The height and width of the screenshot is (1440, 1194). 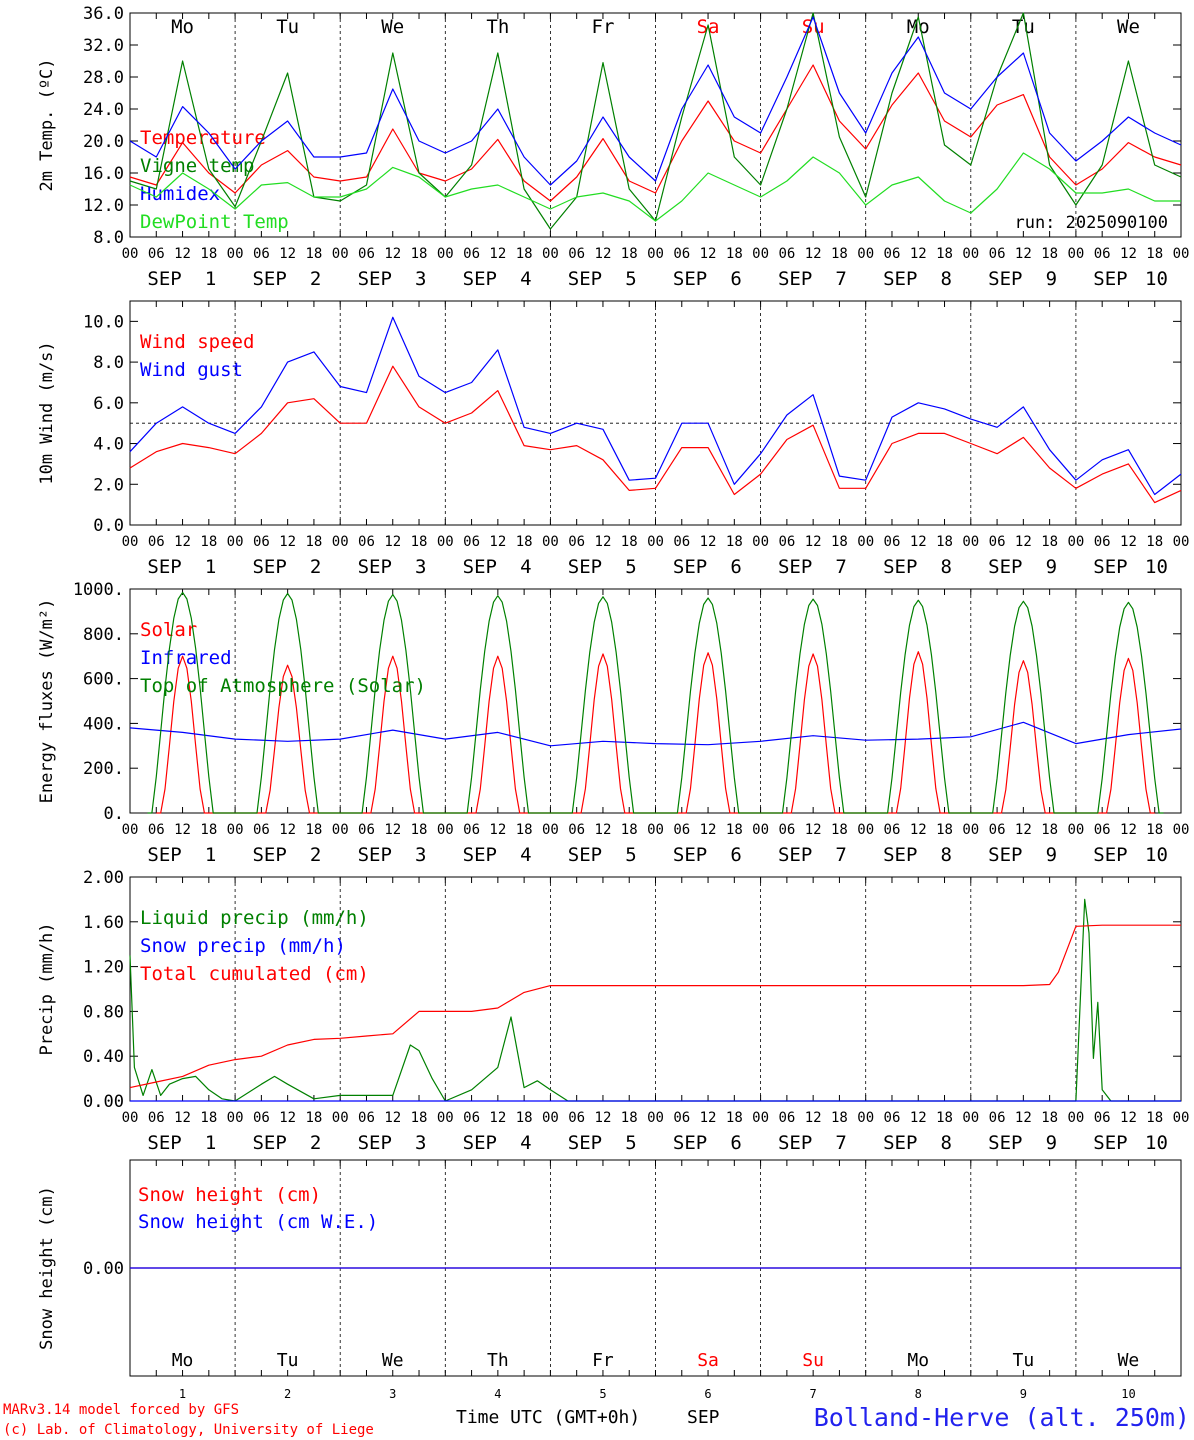 I want to click on x-date-label: 7, so click(x=813, y=1394).